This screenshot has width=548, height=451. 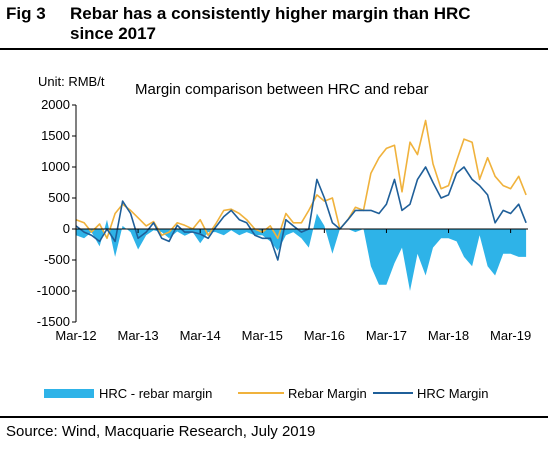 I want to click on legend: HRC - rebar margin Rebar Margin HRC Margin, so click(x=266, y=393).